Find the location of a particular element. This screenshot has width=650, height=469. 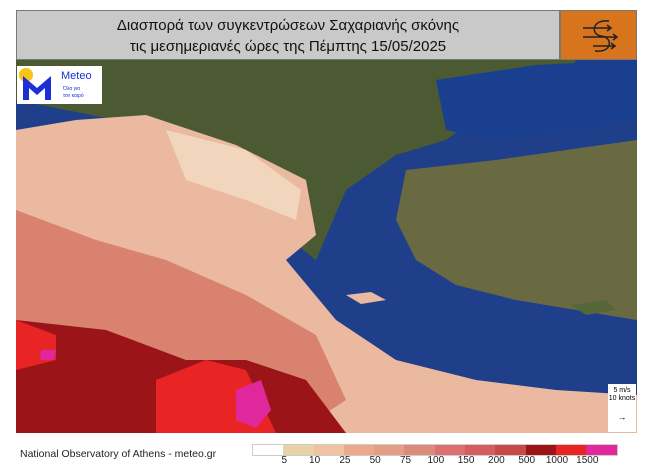

legend-label: 1000 is located at coordinates (557, 460).